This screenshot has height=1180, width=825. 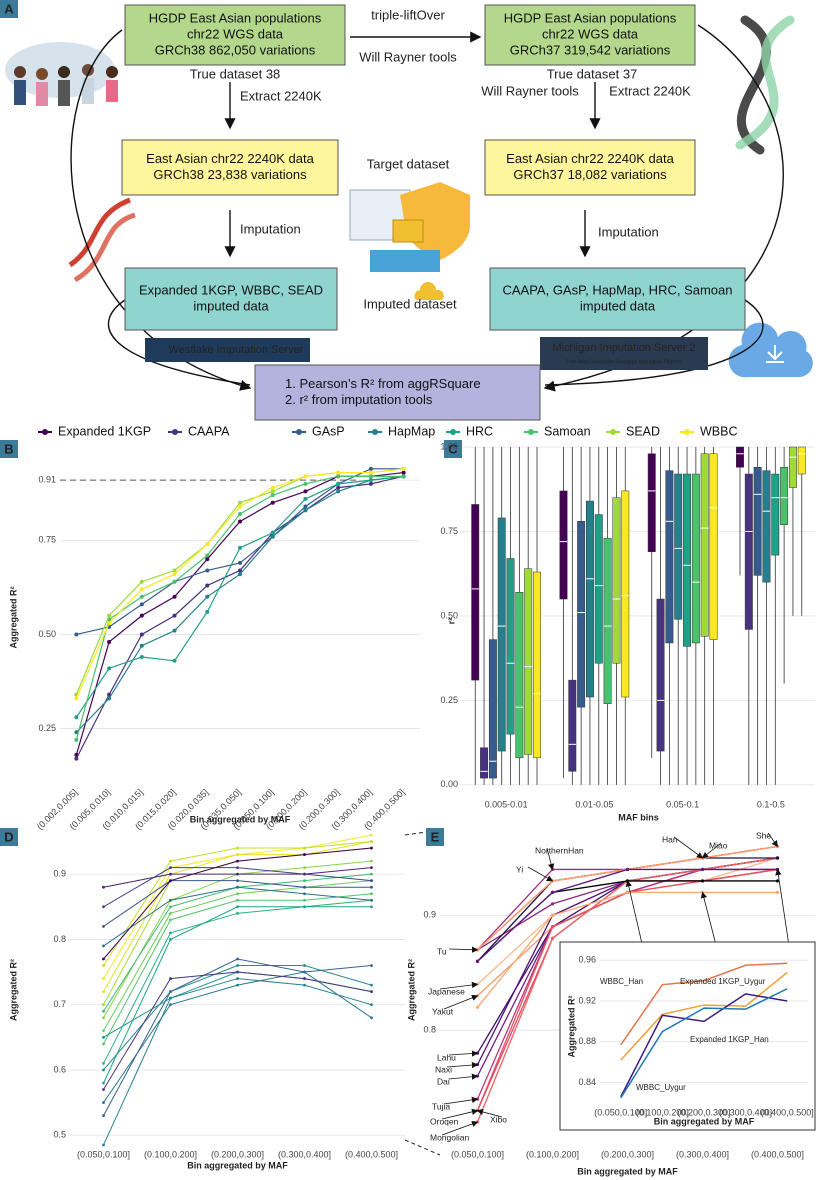 I want to click on node-text: GRCh37 319,542 variations, so click(x=590, y=49).